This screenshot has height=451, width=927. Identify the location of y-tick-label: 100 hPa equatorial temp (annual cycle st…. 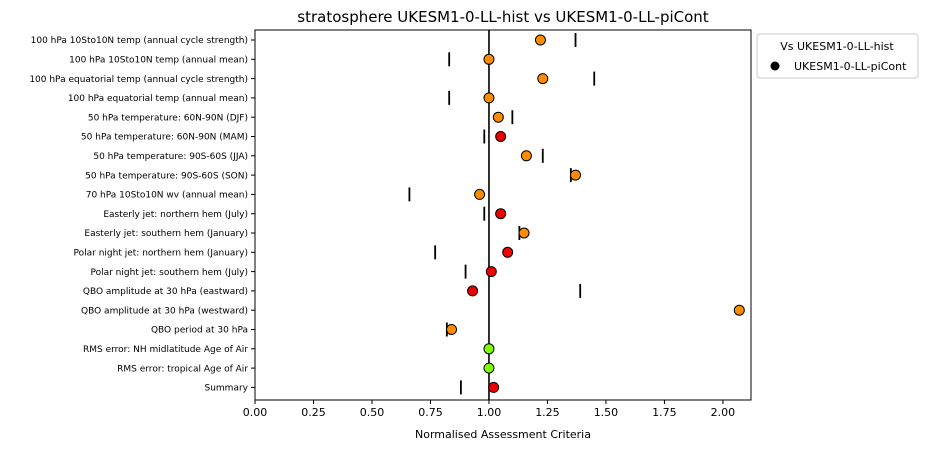
(138, 80).